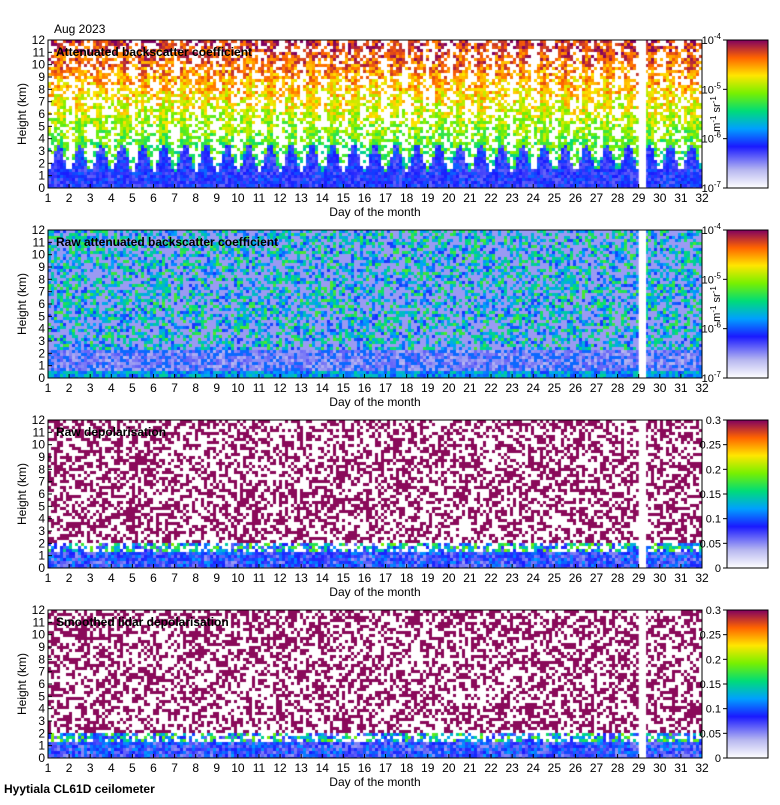 Image resolution: width=780 pixels, height=805 pixels. I want to click on x-tick-label: 13, so click(301, 388).